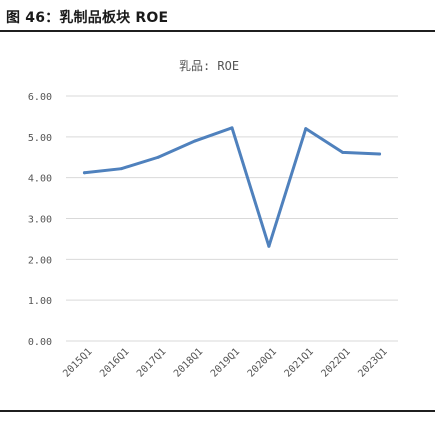 The width and height of the screenshot is (435, 429). What do you see at coordinates (299, 362) in the screenshot?
I see `x-tick-label: 2021Q1` at bounding box center [299, 362].